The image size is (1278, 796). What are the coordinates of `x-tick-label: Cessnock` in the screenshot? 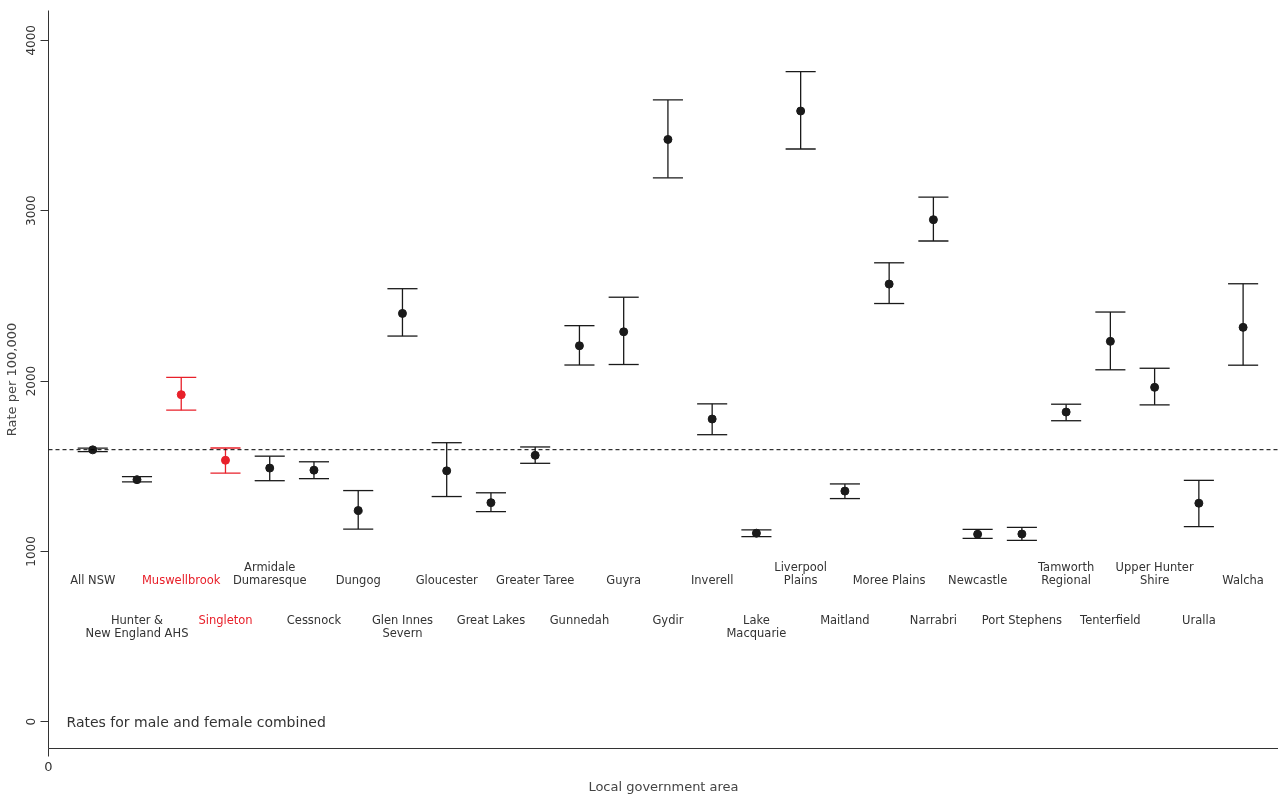 It's located at (314, 619).